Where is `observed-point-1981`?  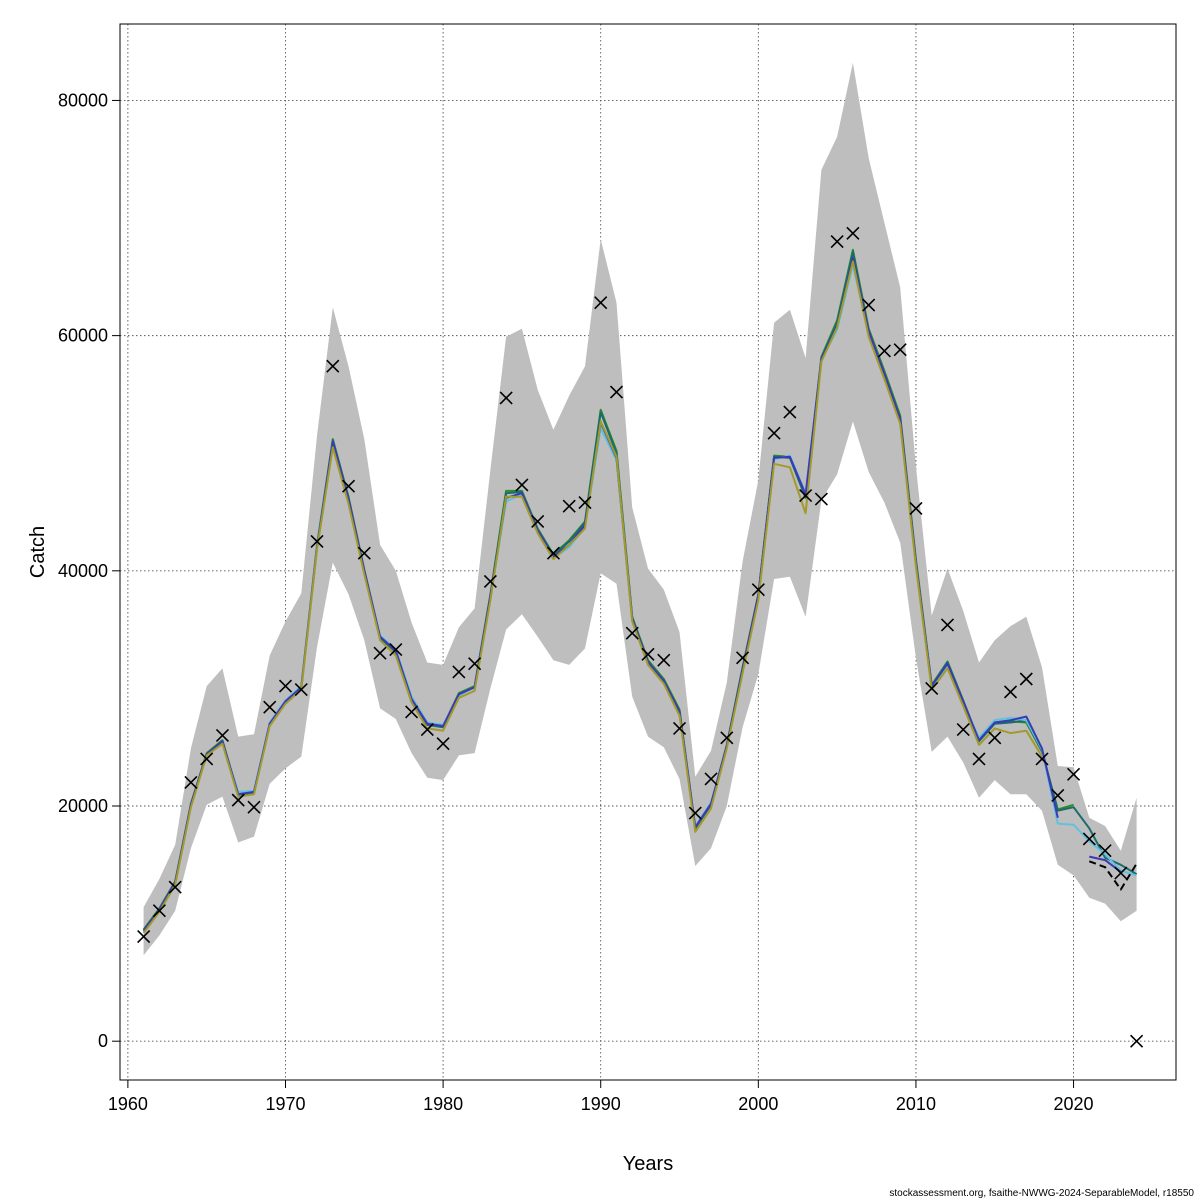 observed-point-1981 is located at coordinates (459, 672).